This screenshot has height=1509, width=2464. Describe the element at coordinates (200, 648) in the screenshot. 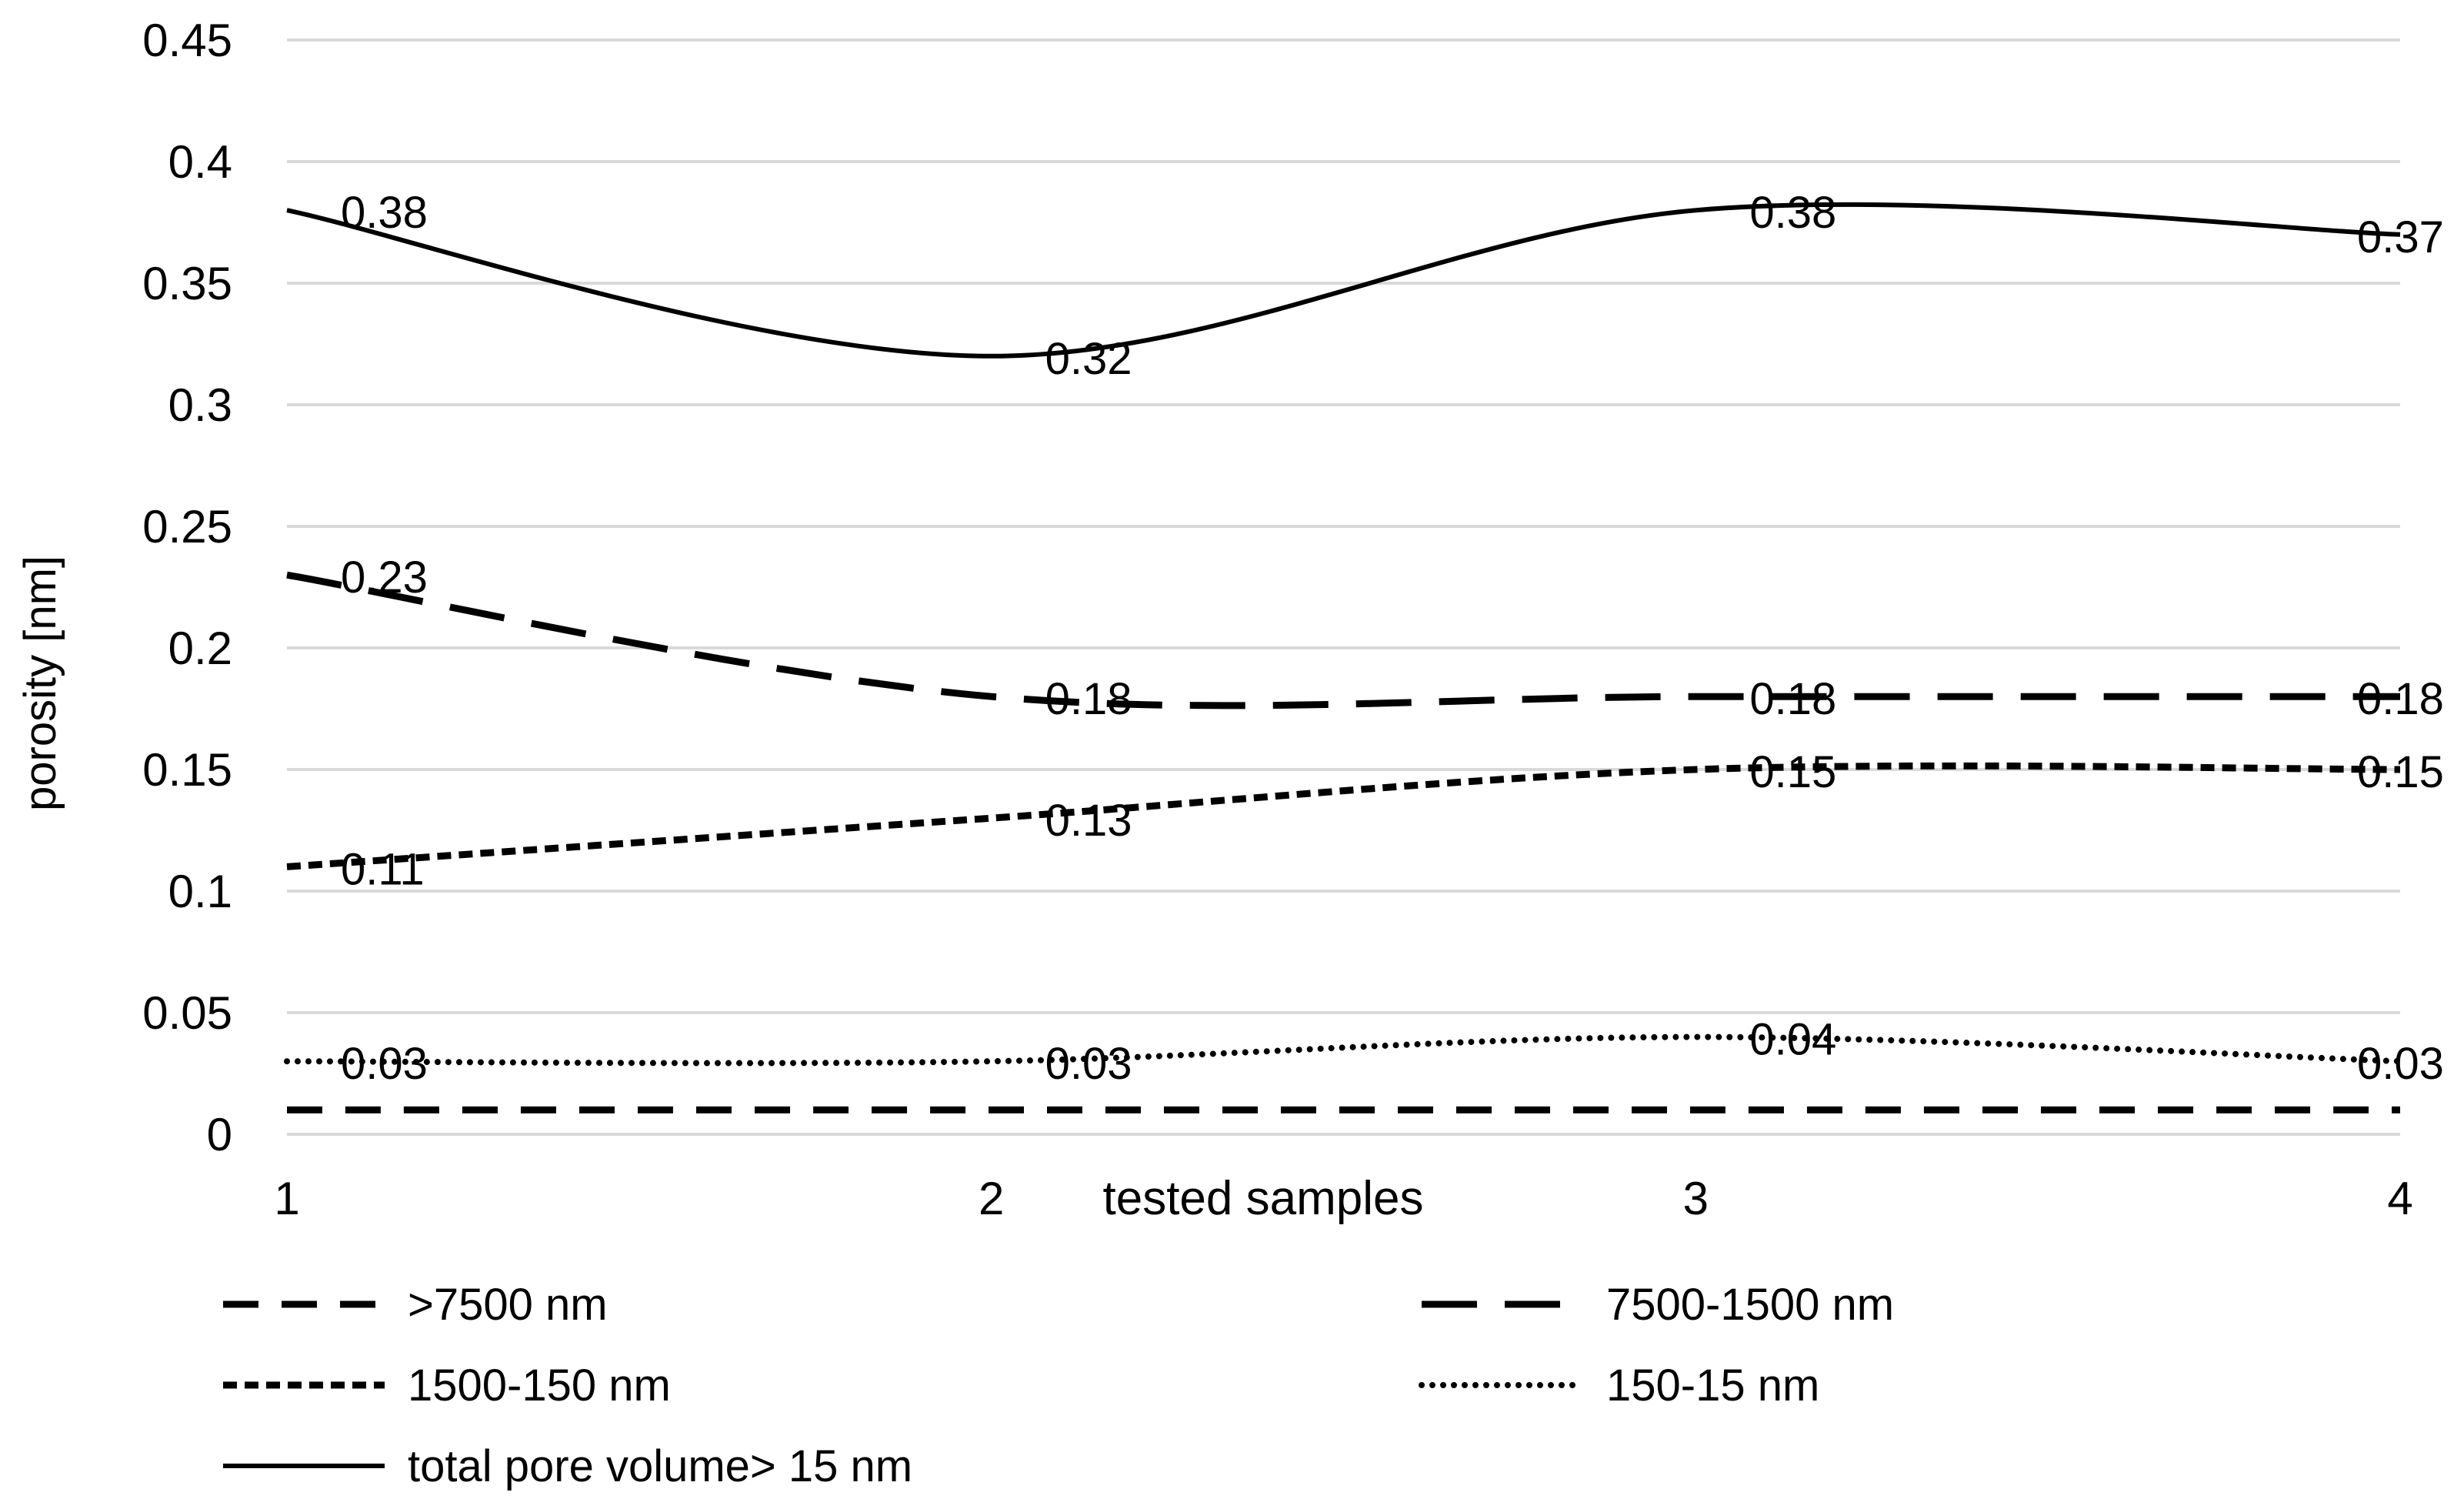

I see `y-tick-label: 0.2` at that location.